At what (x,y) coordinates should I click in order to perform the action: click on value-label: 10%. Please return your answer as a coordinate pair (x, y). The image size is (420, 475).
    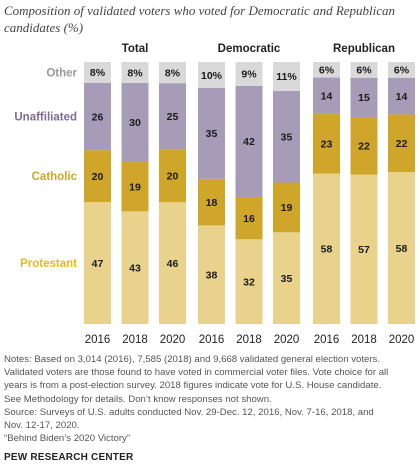
    Looking at the image, I should click on (212, 76).